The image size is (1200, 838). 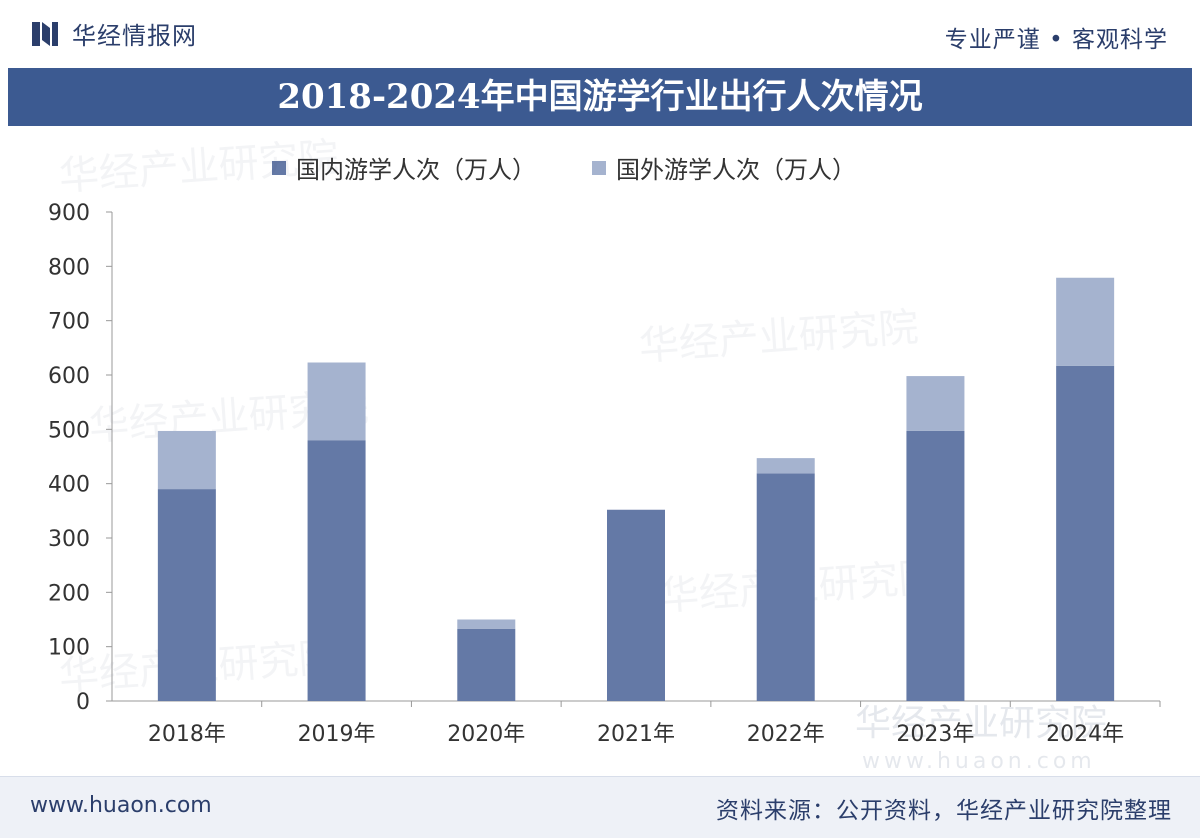 I want to click on brand-name: 华经情报网, so click(x=134, y=36).